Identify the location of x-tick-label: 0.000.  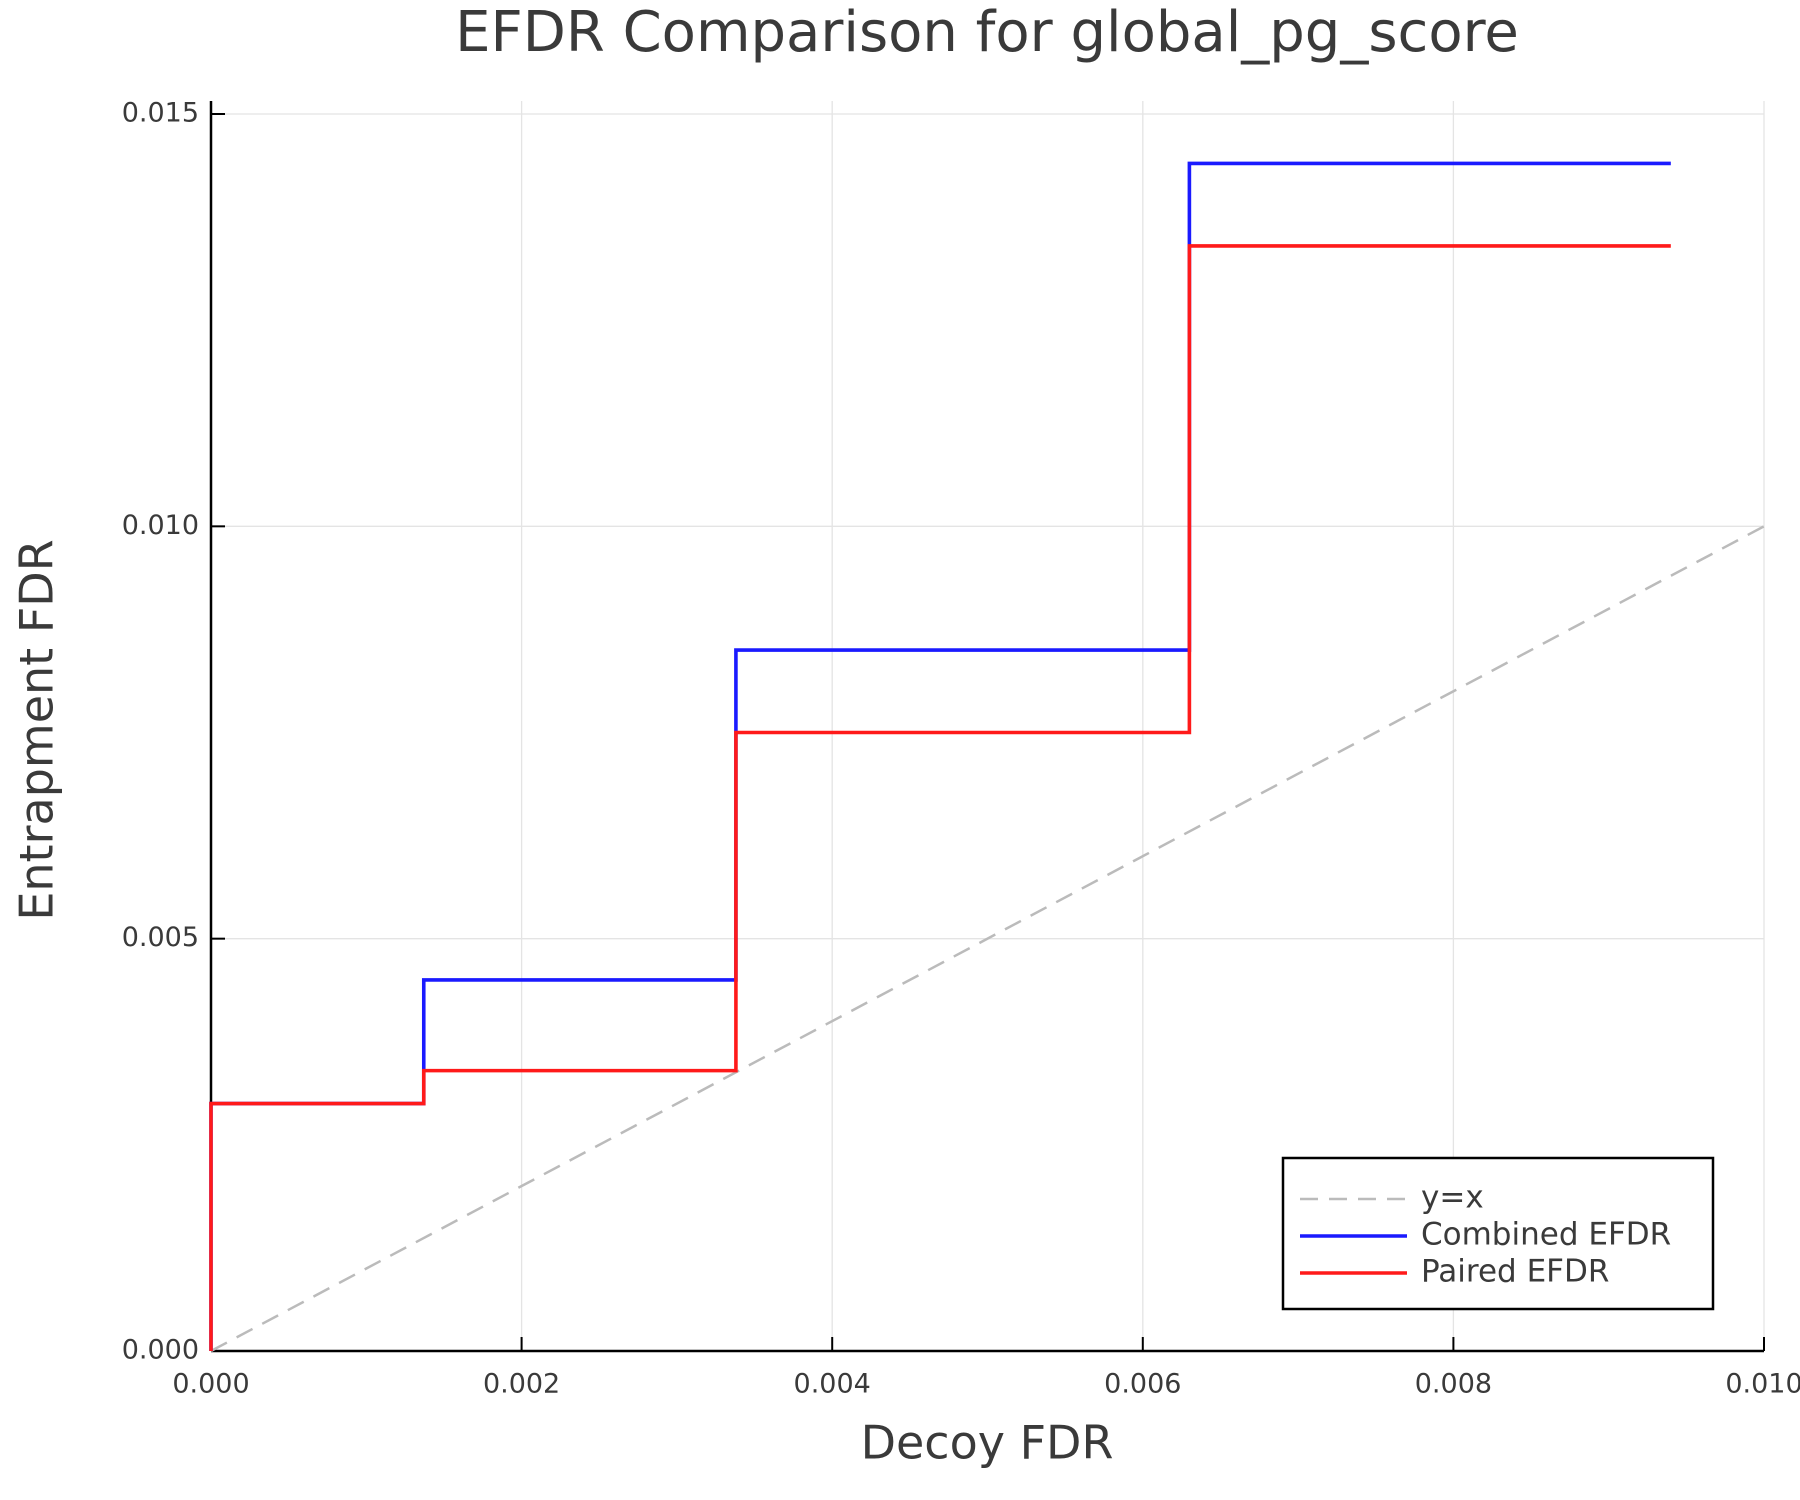
(210, 1384).